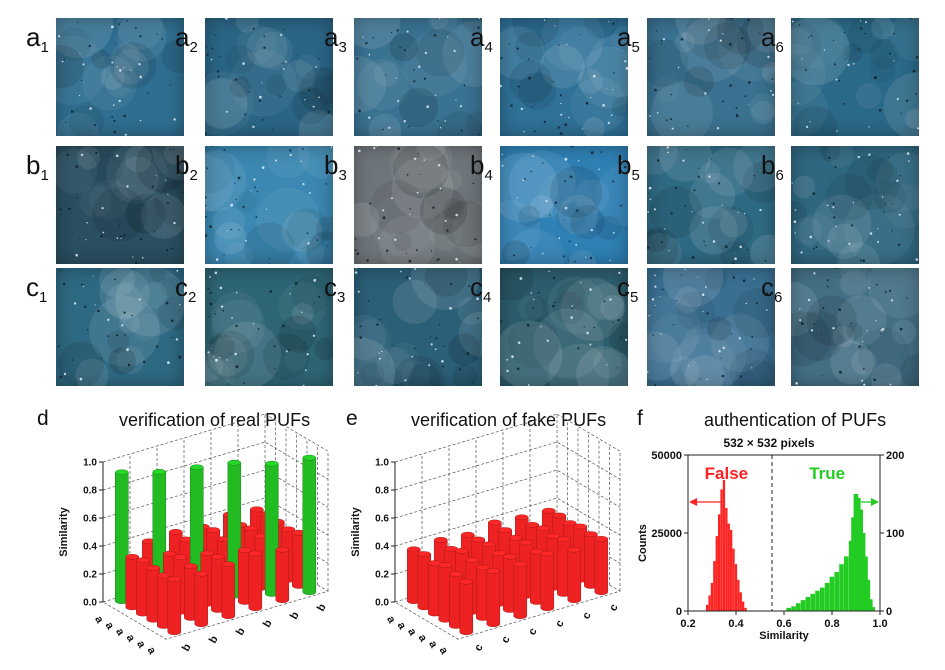 The height and width of the screenshot is (670, 945). I want to click on tile-label-a4: a4, so click(481, 39).